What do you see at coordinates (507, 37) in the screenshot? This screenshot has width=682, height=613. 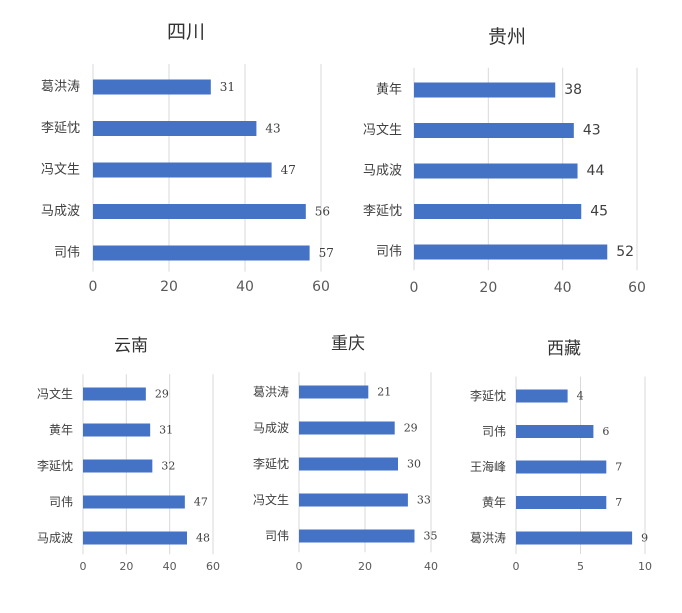 I see `chart-title: 贵州` at bounding box center [507, 37].